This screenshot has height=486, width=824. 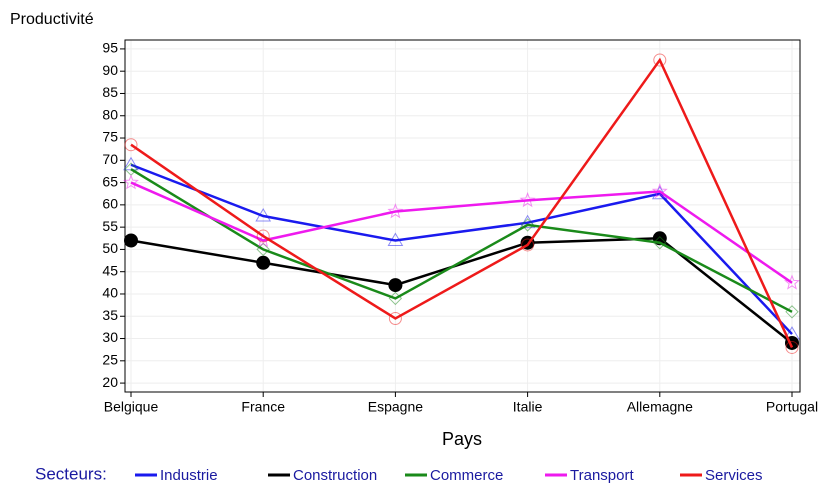 I want to click on y-tick-label: 85, so click(x=110, y=92).